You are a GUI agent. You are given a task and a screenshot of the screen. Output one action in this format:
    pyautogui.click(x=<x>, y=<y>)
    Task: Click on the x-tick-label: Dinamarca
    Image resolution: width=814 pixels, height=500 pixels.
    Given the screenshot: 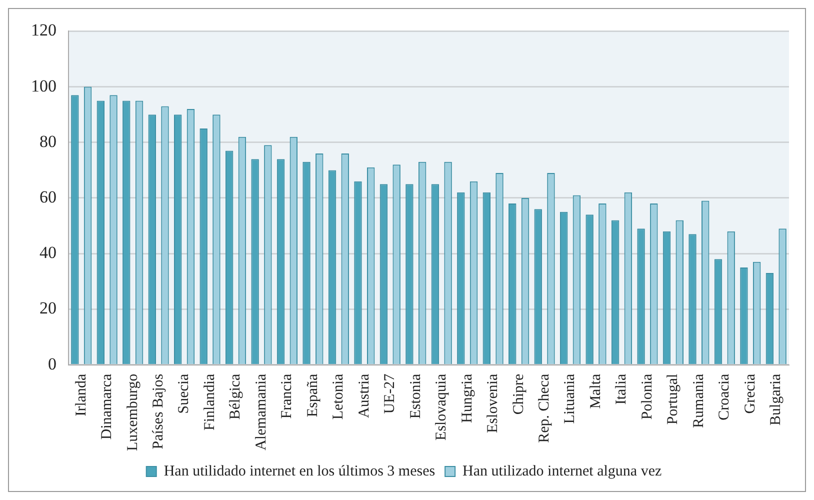 What is the action you would take?
    pyautogui.click(x=107, y=406)
    